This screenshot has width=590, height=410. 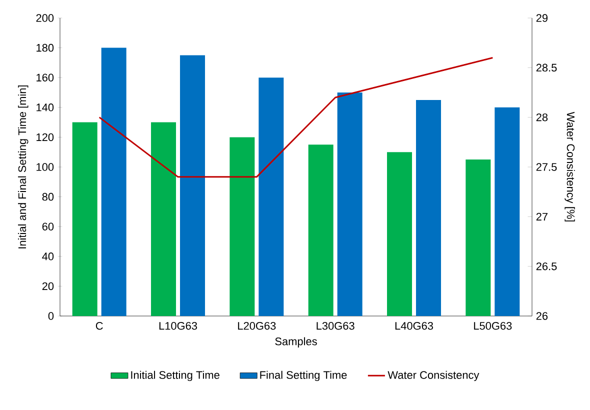 I want to click on y2-tick-label: 29, so click(x=542, y=18).